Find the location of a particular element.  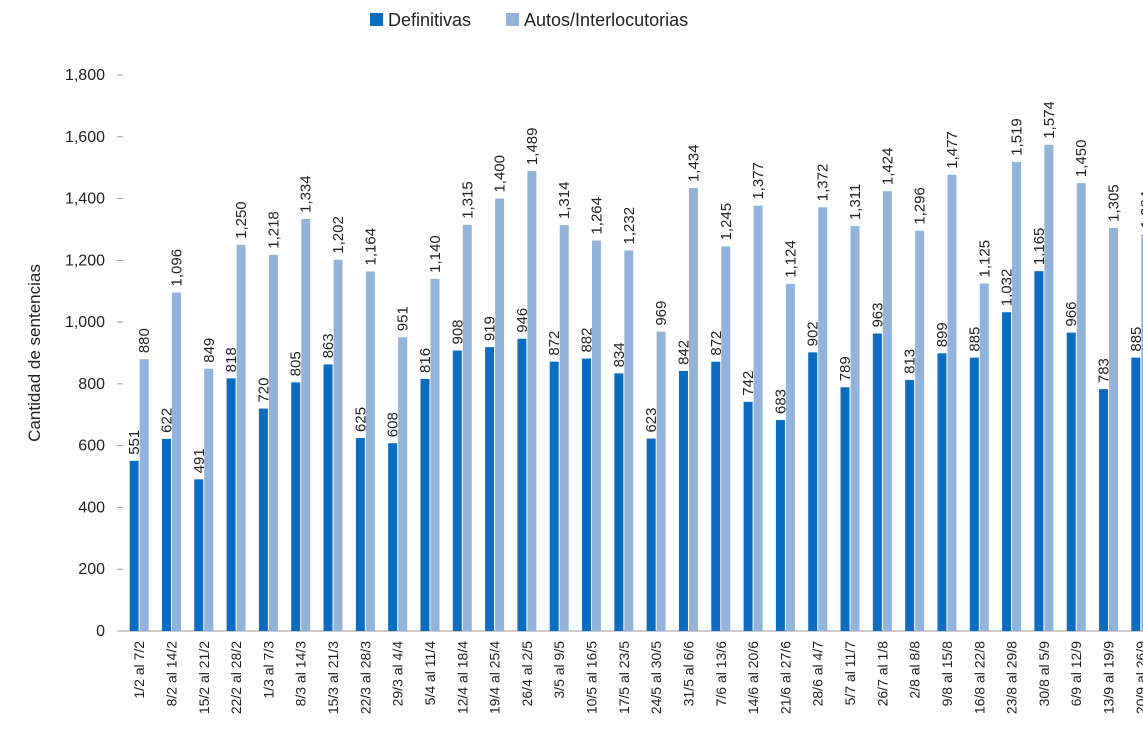

value-label: 1,519 is located at coordinates (1017, 137).